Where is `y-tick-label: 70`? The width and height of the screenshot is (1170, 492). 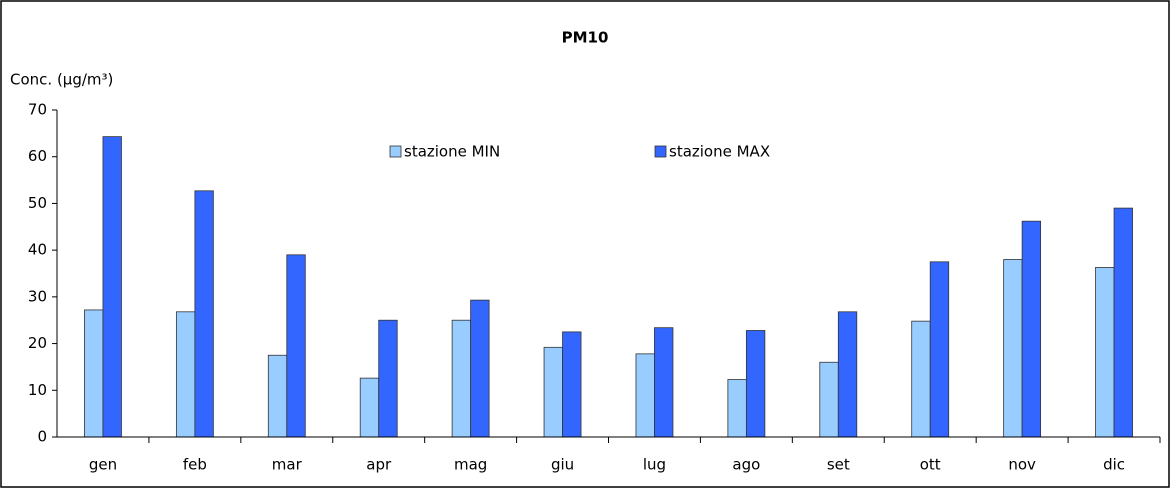
y-tick-label: 70 is located at coordinates (37, 110).